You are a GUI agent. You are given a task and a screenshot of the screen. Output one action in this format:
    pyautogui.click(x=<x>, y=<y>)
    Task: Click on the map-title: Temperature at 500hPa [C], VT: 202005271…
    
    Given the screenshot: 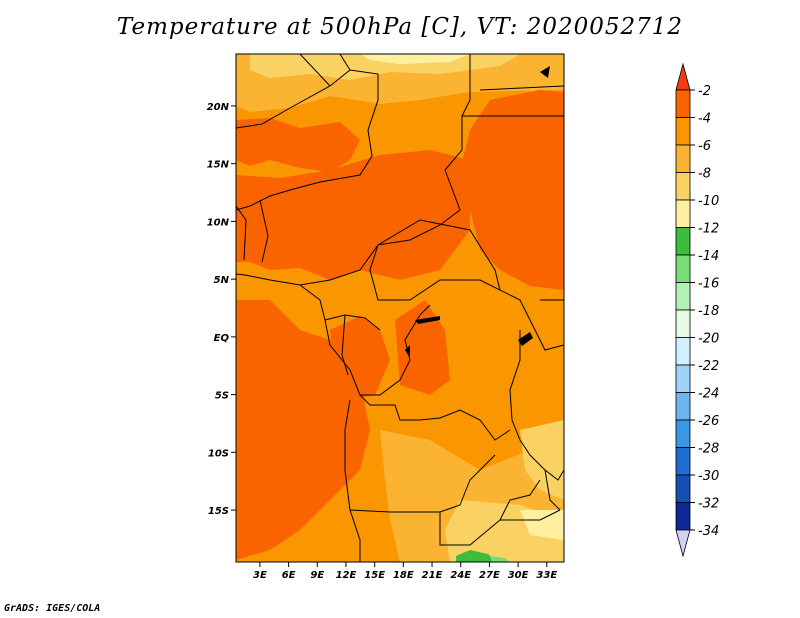 What is the action you would take?
    pyautogui.click(x=400, y=27)
    